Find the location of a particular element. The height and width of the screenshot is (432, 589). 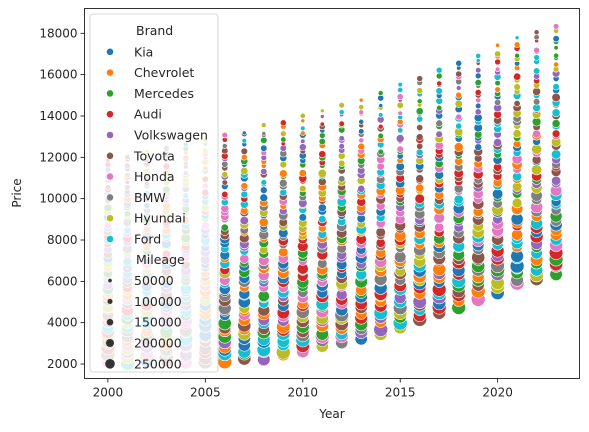

y-tick-label: 14000 is located at coordinates (58, 116).